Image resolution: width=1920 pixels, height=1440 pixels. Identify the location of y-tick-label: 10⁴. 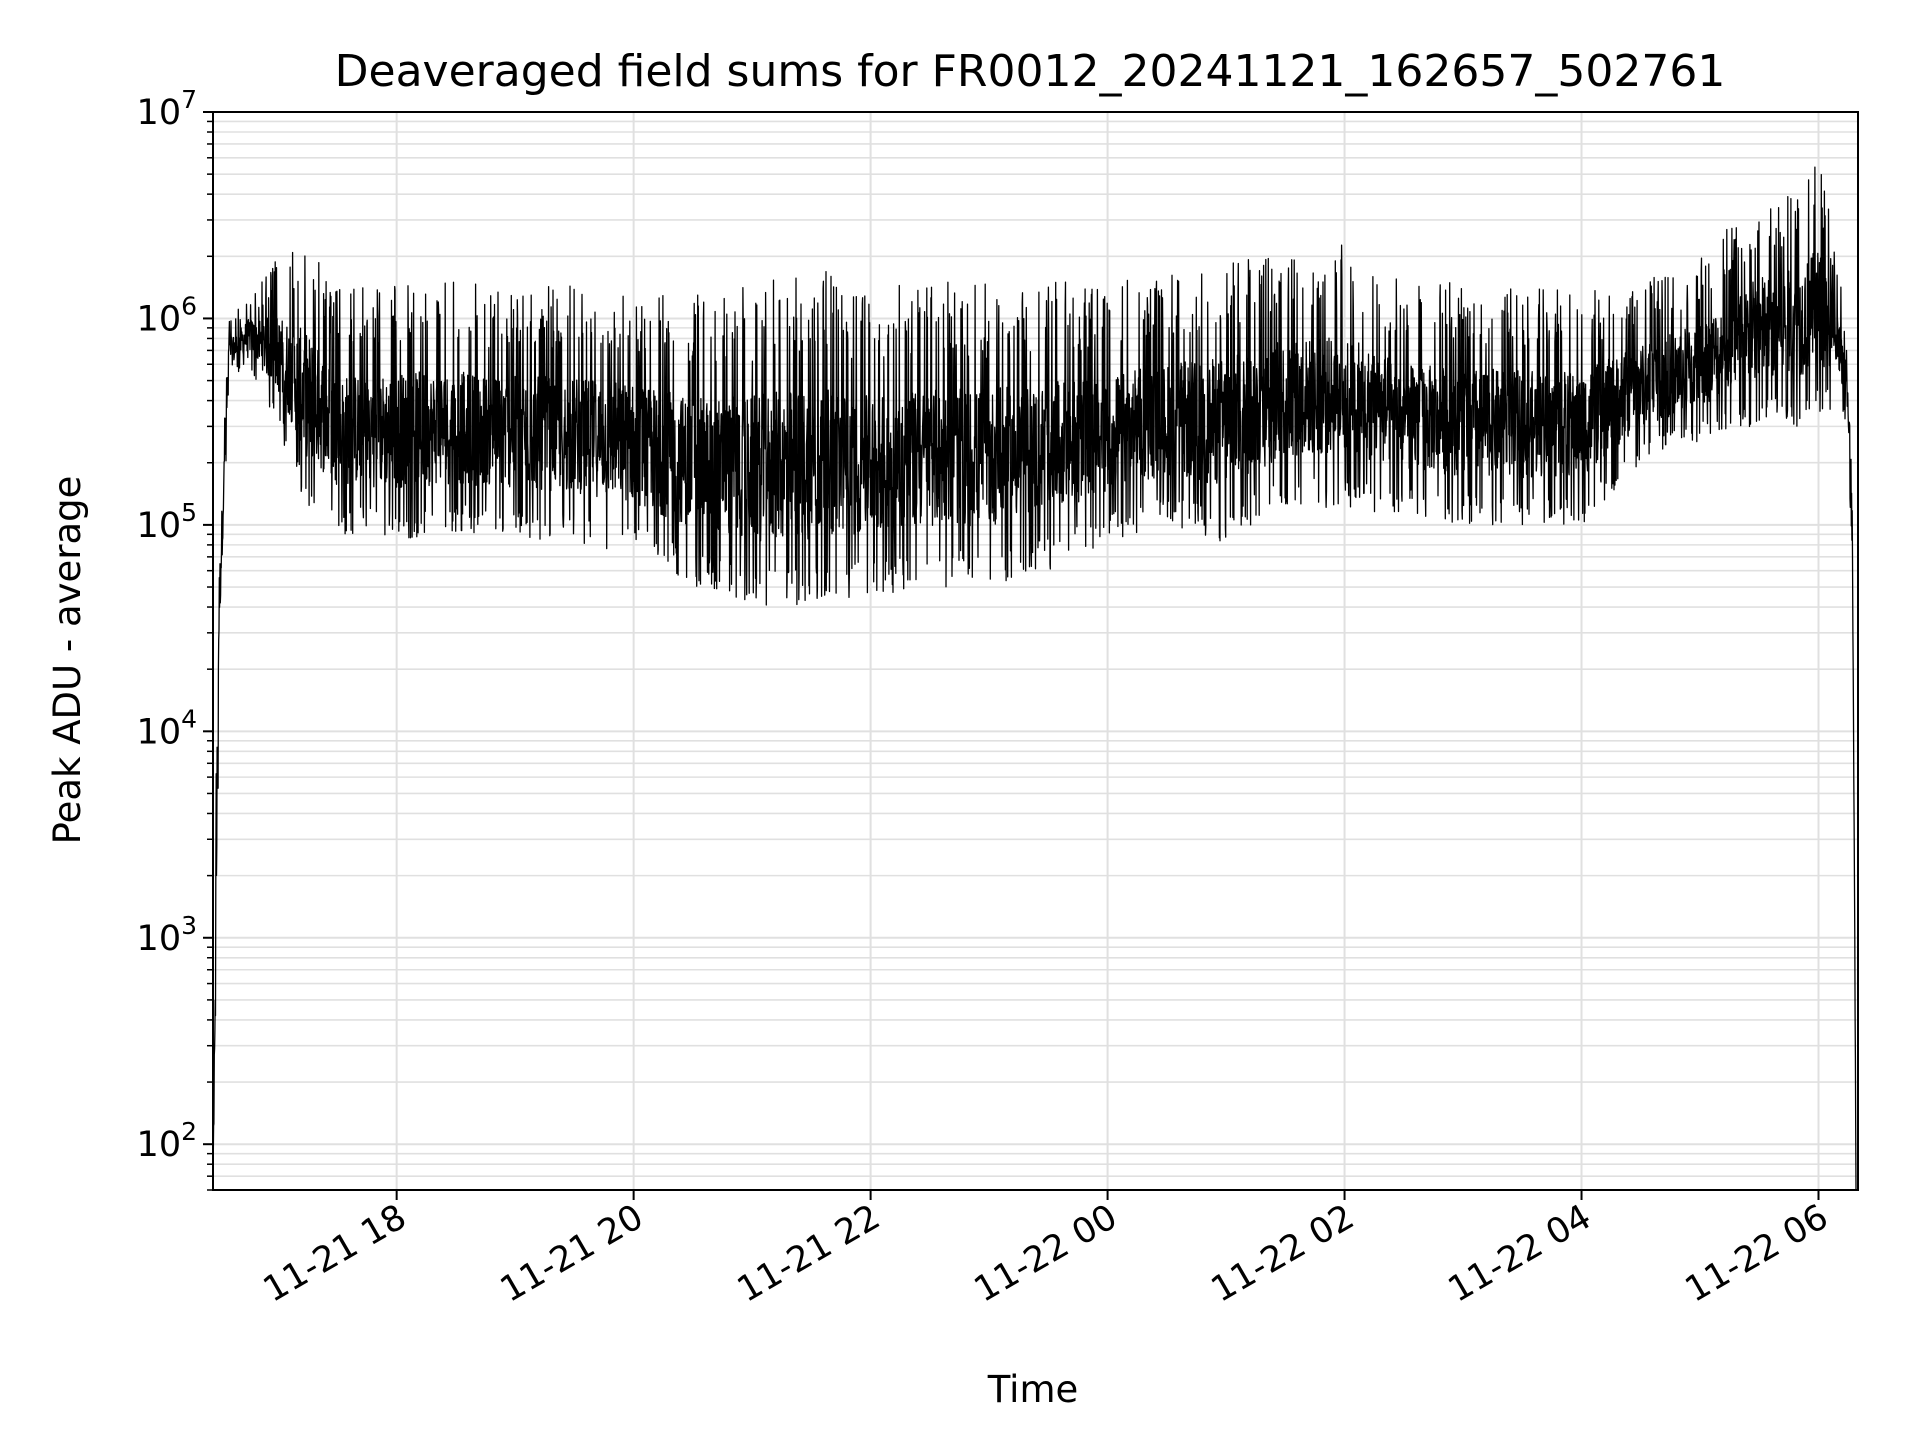
(167, 728).